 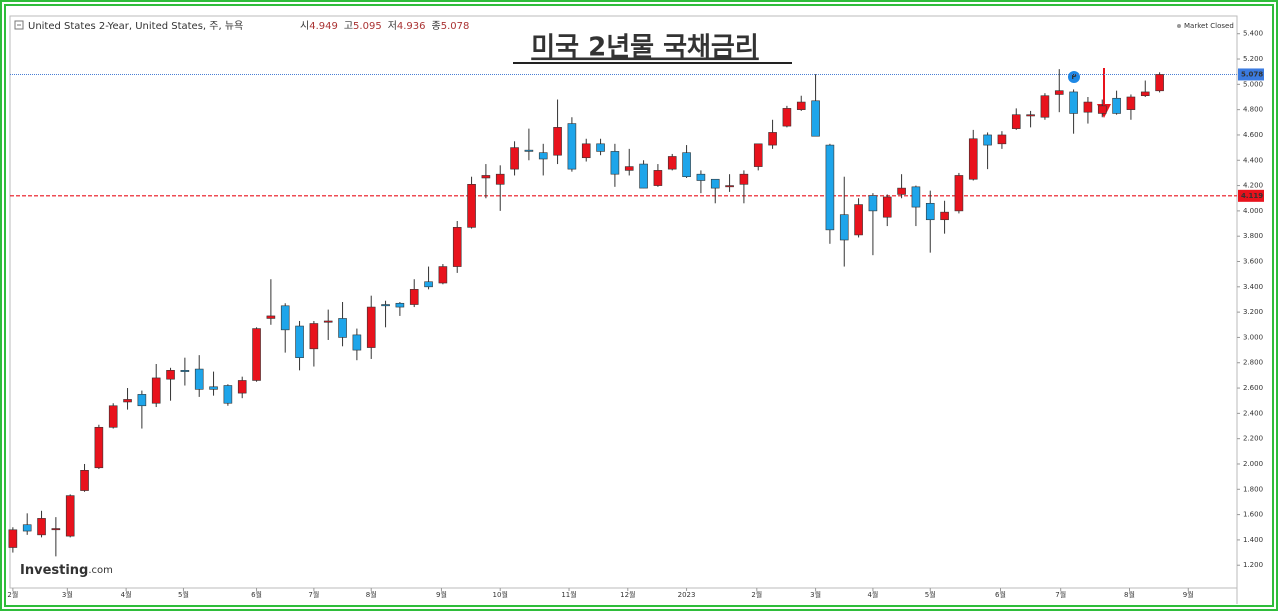 What do you see at coordinates (392, 26) in the screenshot?
I see `ohlc-label: 저` at bounding box center [392, 26].